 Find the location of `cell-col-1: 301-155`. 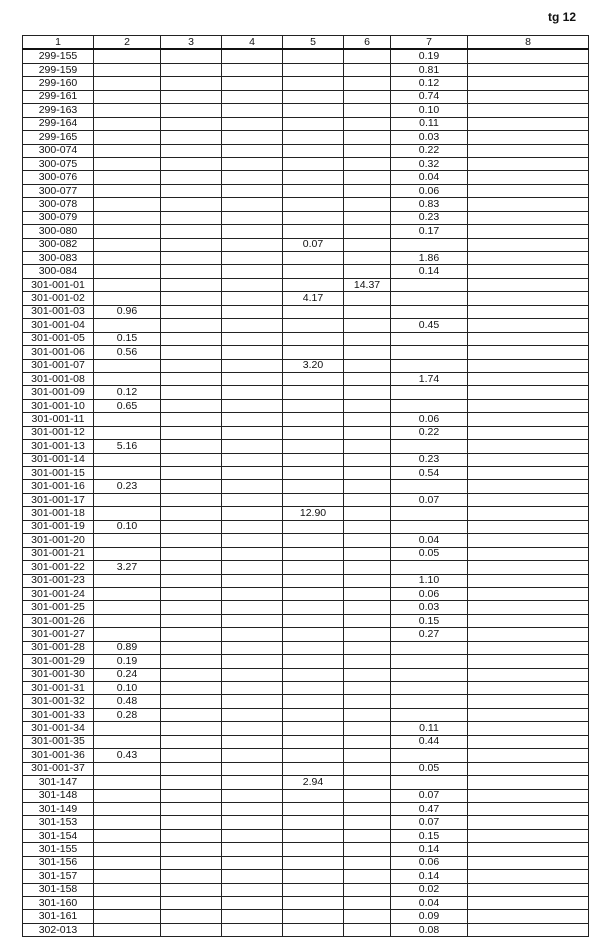

cell-col-1: 301-155 is located at coordinates (58, 849).